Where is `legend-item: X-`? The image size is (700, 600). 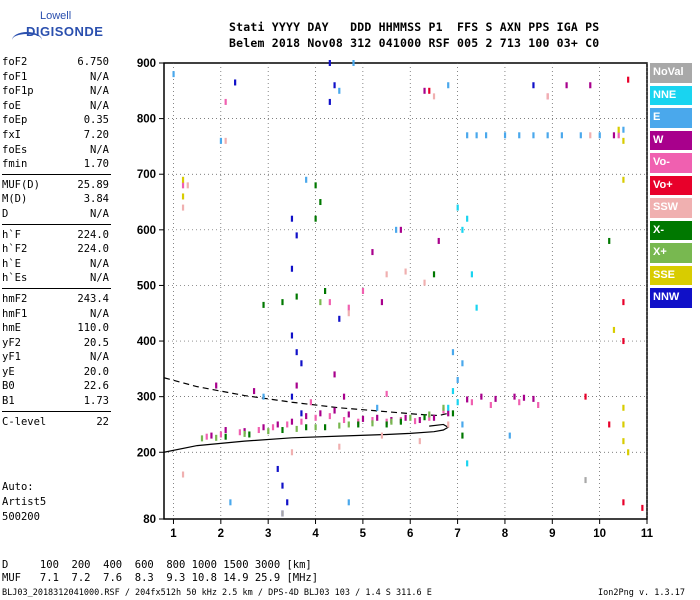 legend-item: X- is located at coordinates (671, 230).